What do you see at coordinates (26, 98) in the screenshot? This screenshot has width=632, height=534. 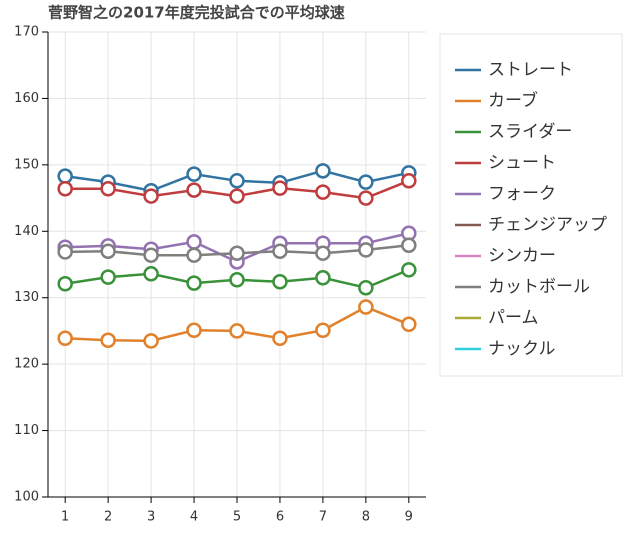 I see `y-tick-label: 160` at bounding box center [26, 98].